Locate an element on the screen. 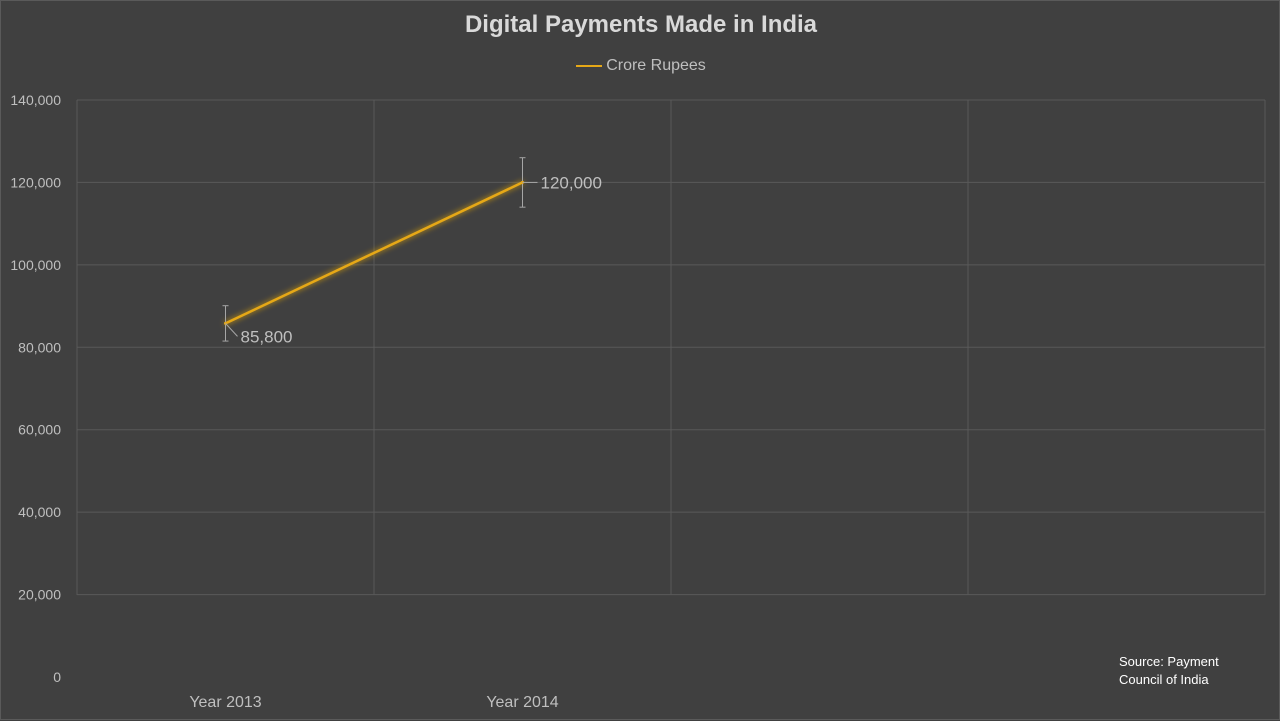 This screenshot has height=721, width=1280. x-category-label: Year 2014 is located at coordinates (522, 702).